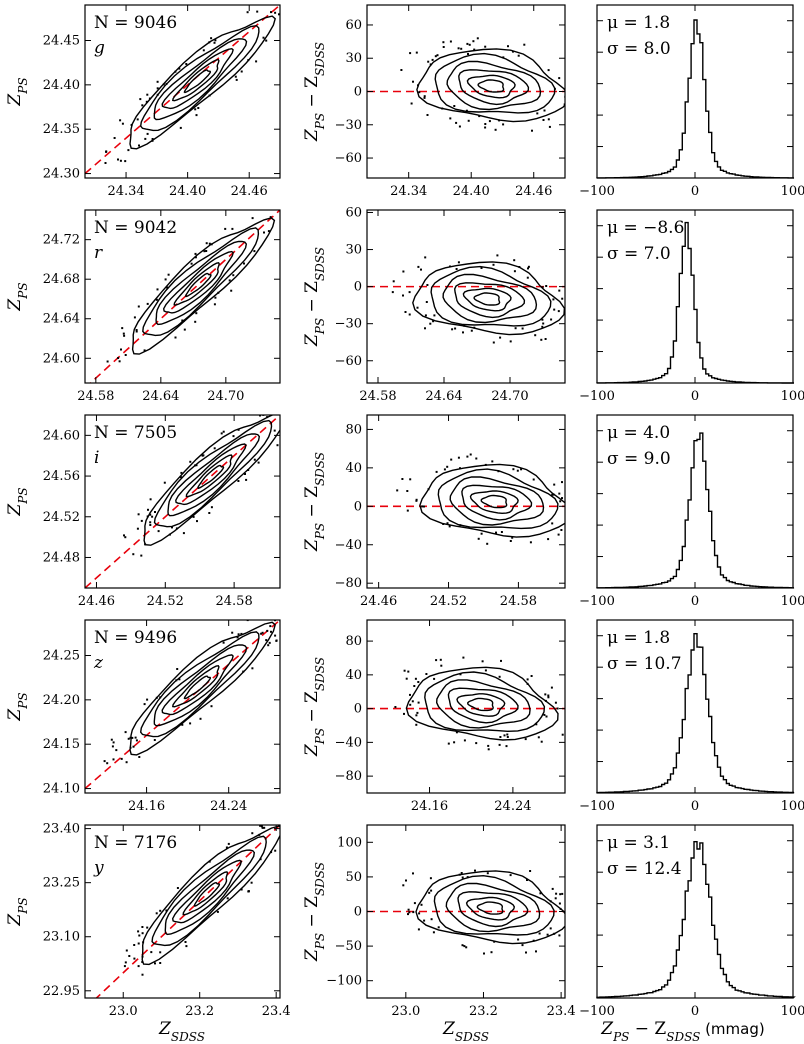 This screenshot has width=804, height=1044. I want to click on scatter-ytick-label: 24.20, so click(61, 700).